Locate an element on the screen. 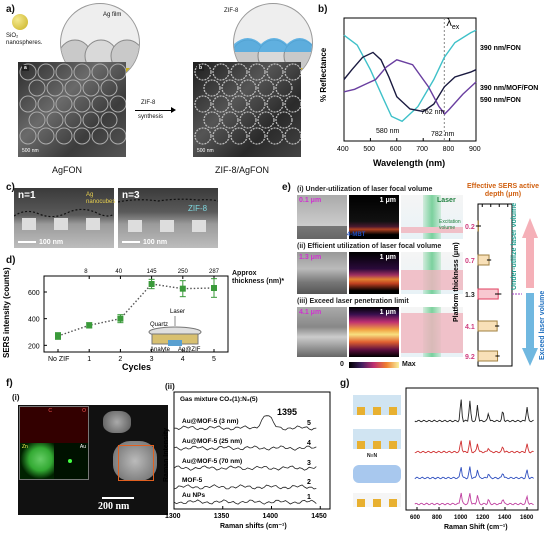  eds-zn: Zn is located at coordinates (37, 461).